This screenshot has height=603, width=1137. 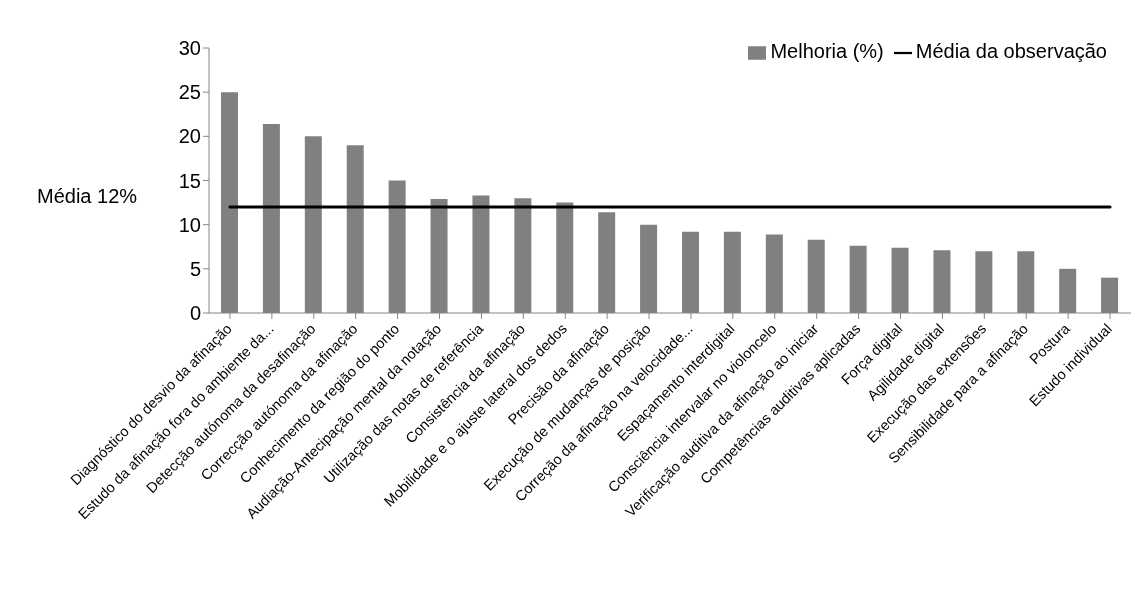 What do you see at coordinates (189, 48) in the screenshot?
I see `y-tick-label: 30` at bounding box center [189, 48].